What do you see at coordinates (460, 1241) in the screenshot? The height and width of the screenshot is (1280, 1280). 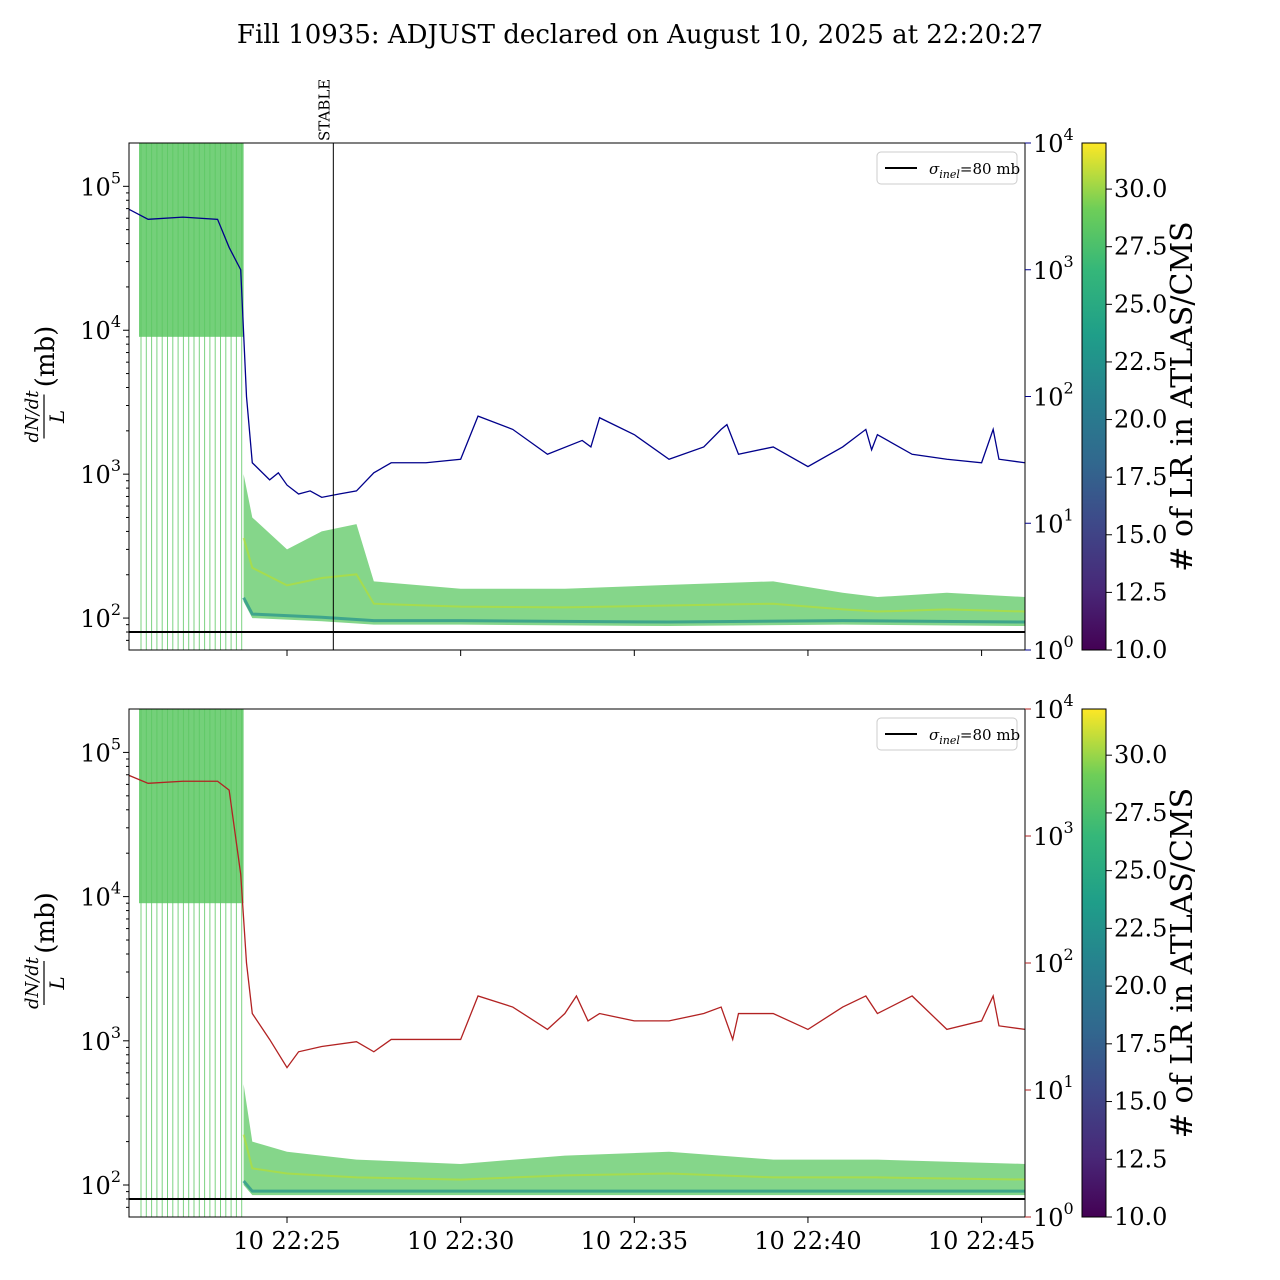 I see `x-tick-label: 10 22:30` at bounding box center [460, 1241].